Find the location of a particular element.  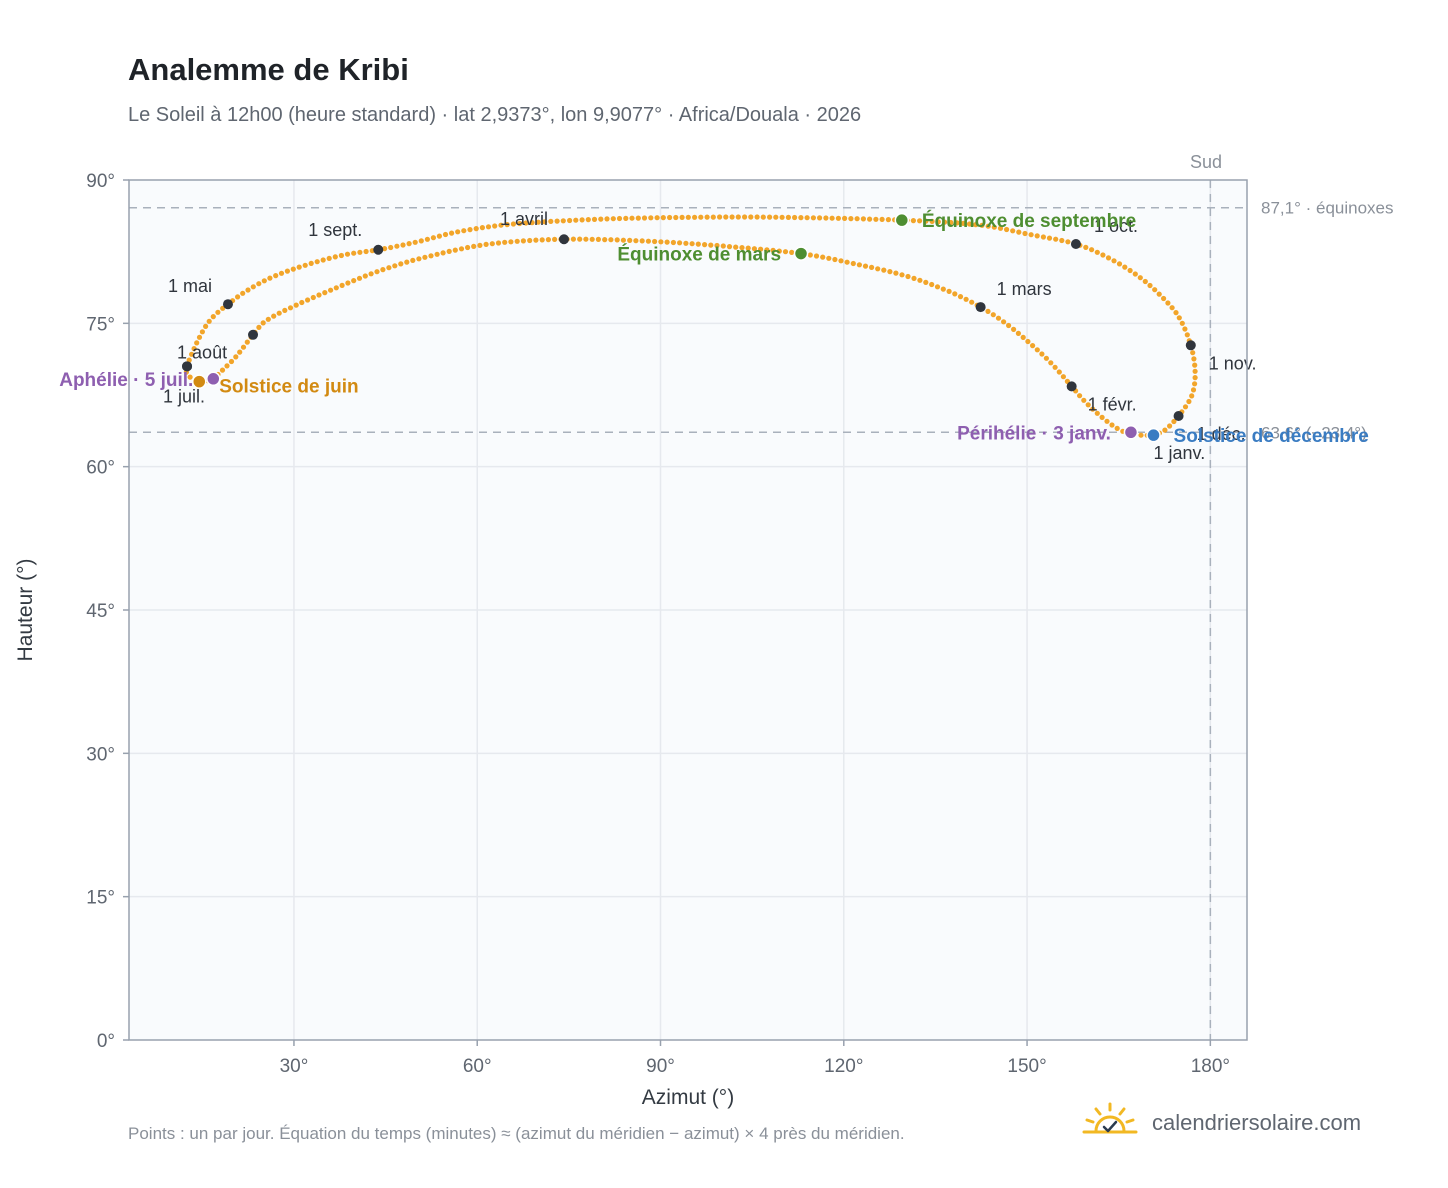

meridian-label: Sud is located at coordinates (1206, 162).